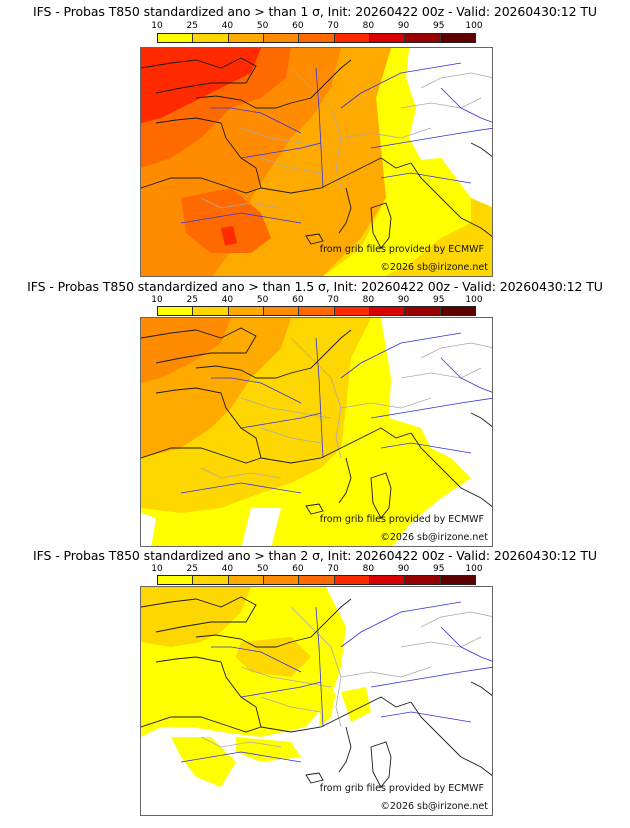 This screenshot has height=828, width=630. What do you see at coordinates (439, 26) in the screenshot?
I see `colorbar-tick-label: 95` at bounding box center [439, 26].